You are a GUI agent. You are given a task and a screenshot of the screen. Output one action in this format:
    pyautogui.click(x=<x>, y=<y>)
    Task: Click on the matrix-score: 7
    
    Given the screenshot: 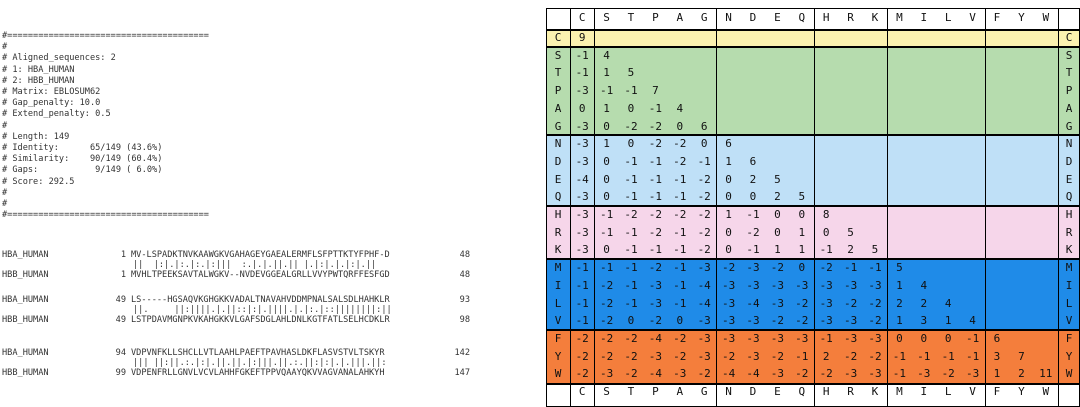 What is the action you would take?
    pyautogui.click(x=655, y=91)
    